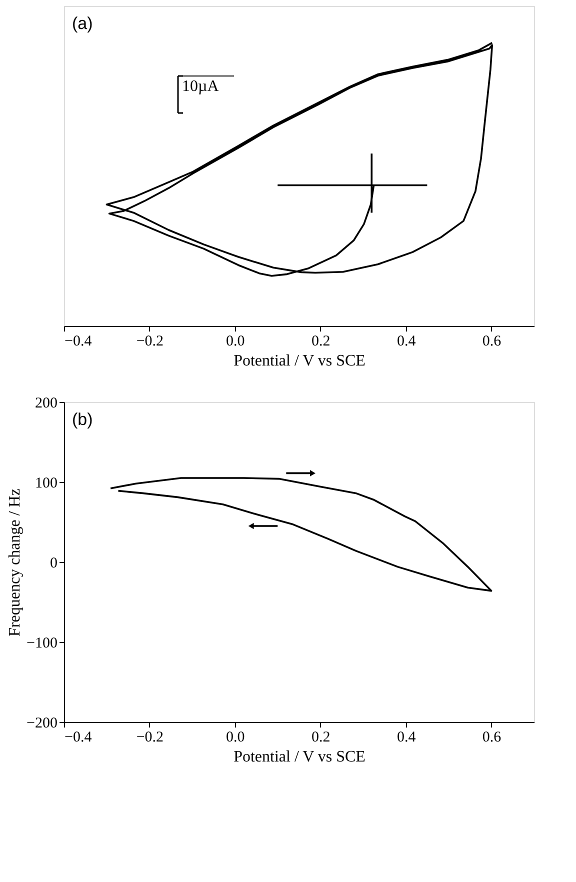 The width and height of the screenshot is (576, 882). I want to click on annotation: 10µA, so click(201, 86).